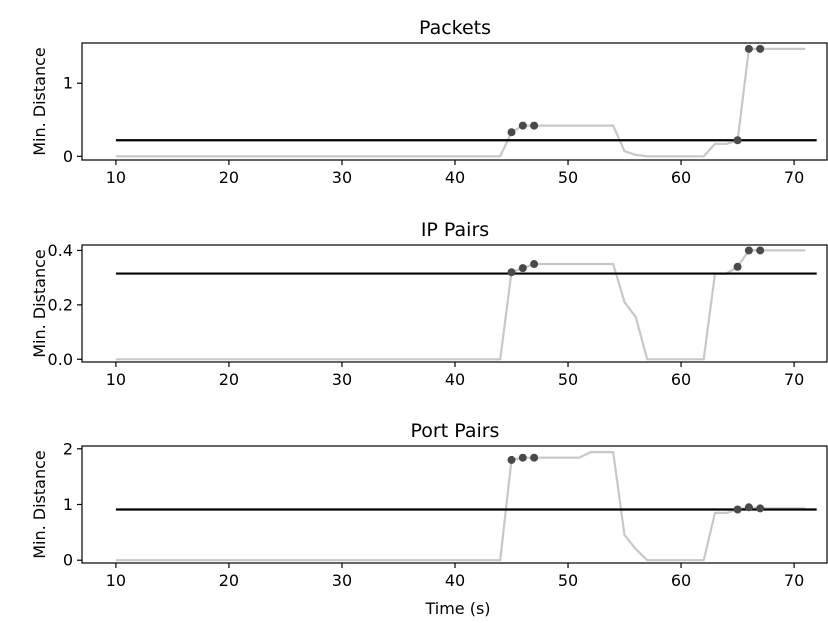  What do you see at coordinates (68, 83) in the screenshot?
I see `packets-y-tick-label: 1` at bounding box center [68, 83].